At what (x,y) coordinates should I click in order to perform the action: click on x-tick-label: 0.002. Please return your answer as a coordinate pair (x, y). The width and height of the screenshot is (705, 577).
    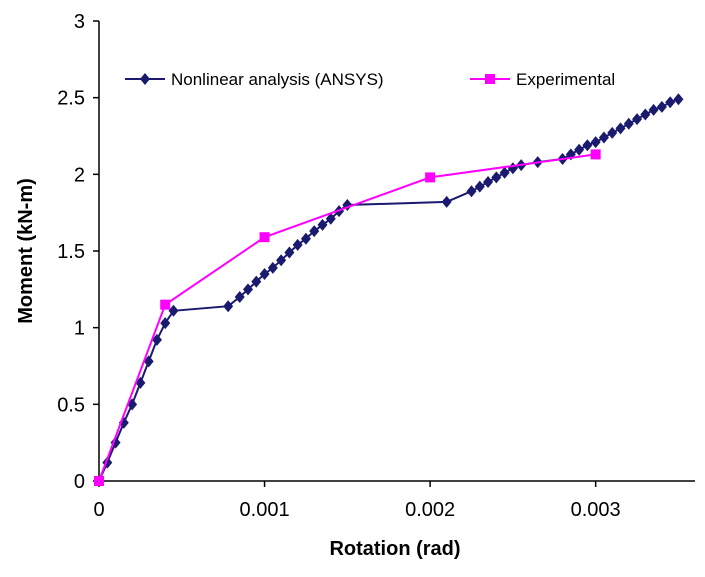
    Looking at the image, I should click on (430, 510).